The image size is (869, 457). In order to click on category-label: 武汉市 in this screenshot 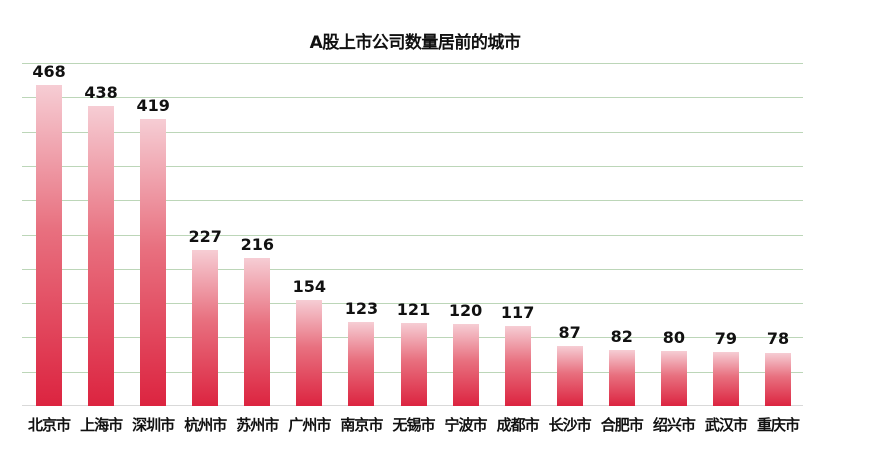, I will do `click(726, 425)`.